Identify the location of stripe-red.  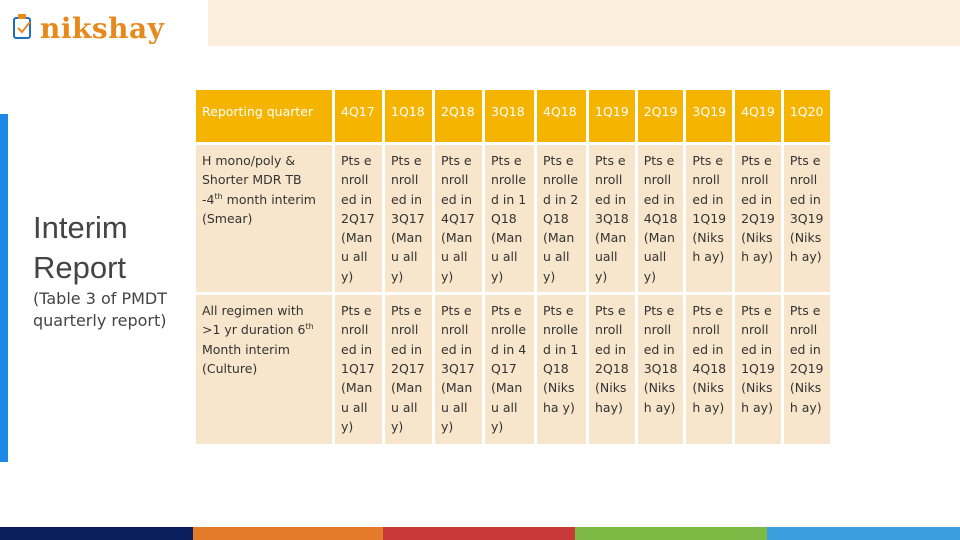
(479, 533).